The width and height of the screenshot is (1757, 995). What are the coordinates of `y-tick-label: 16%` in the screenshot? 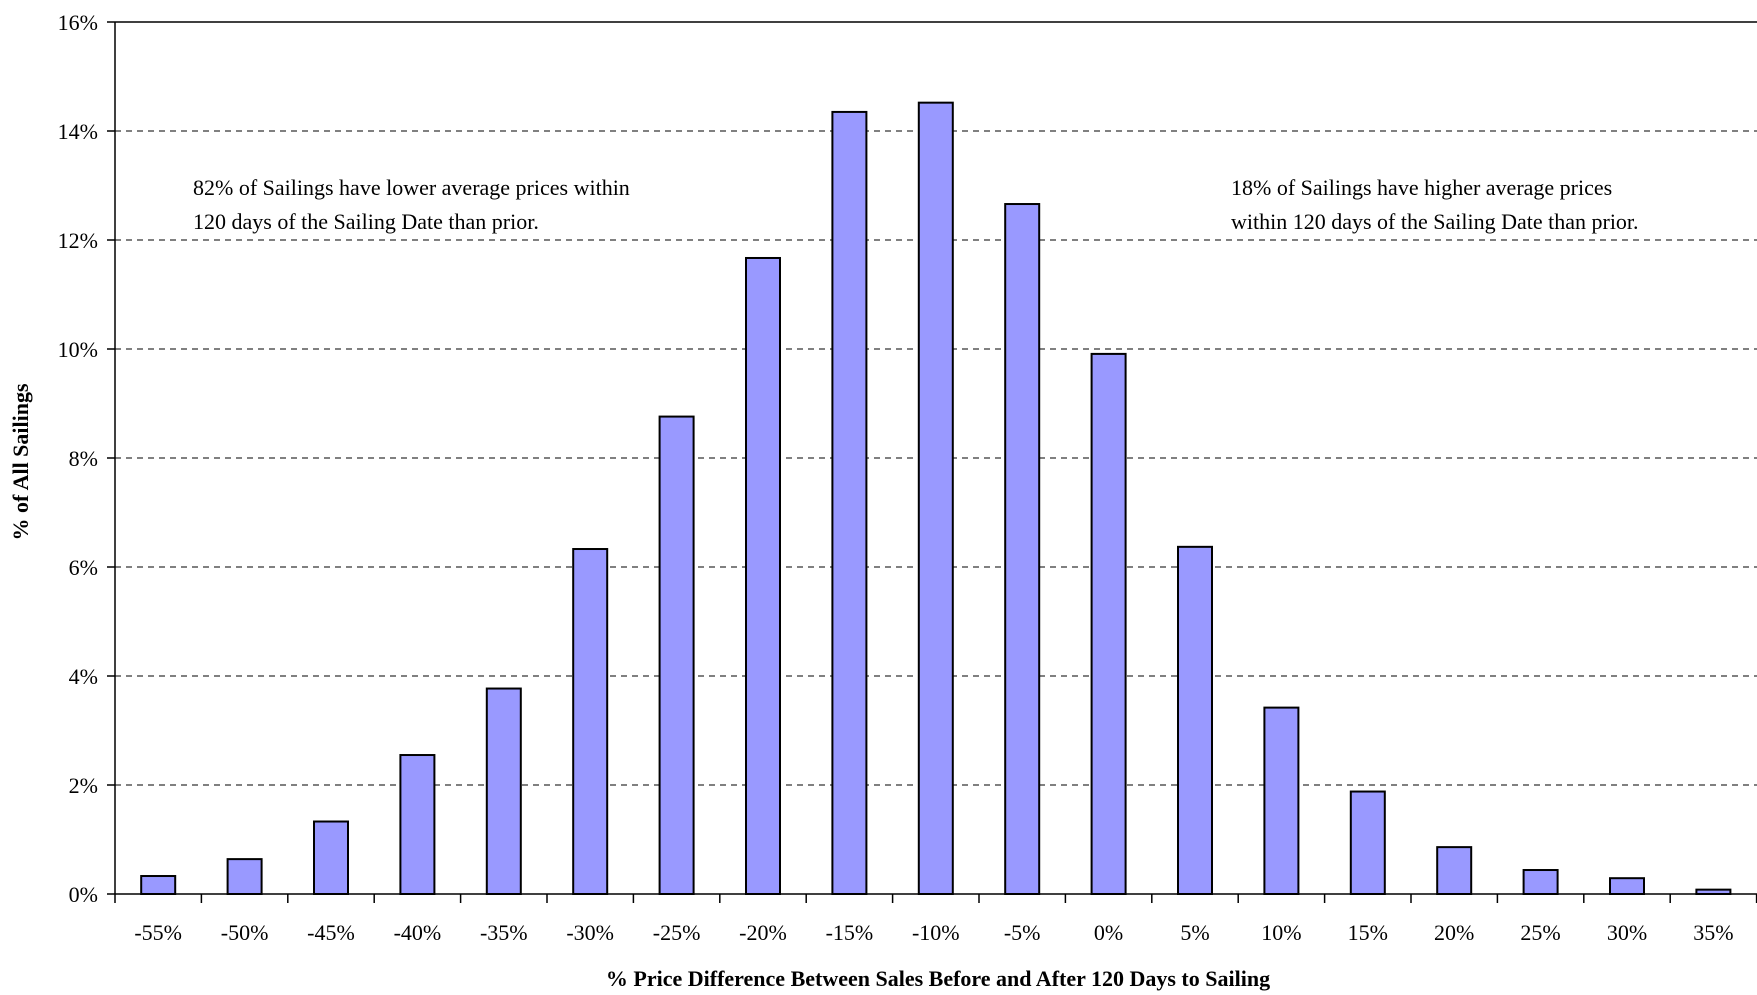 It's located at (78, 22).